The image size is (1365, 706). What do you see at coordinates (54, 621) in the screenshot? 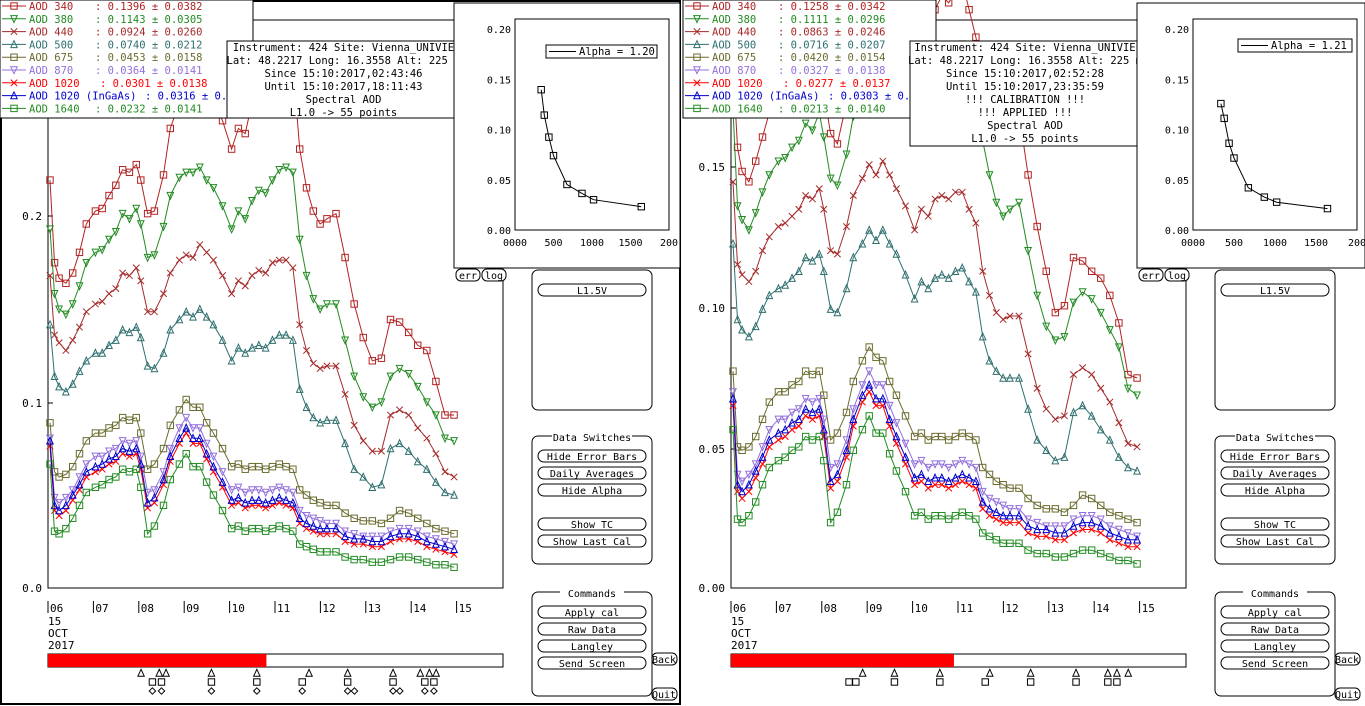
I see `date-label: 15` at bounding box center [54, 621].